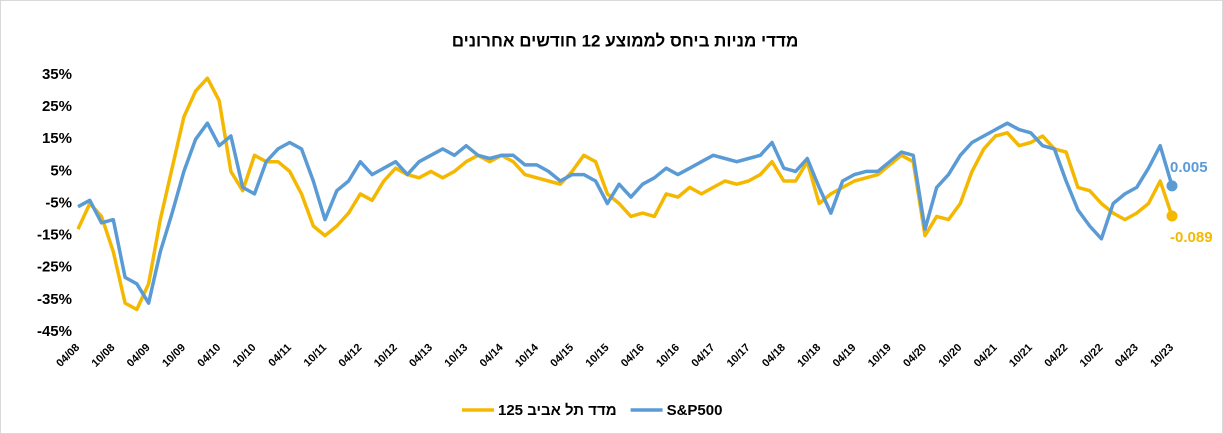  I want to click on legend-label: מדד תל אביב 125, so click(557, 410).